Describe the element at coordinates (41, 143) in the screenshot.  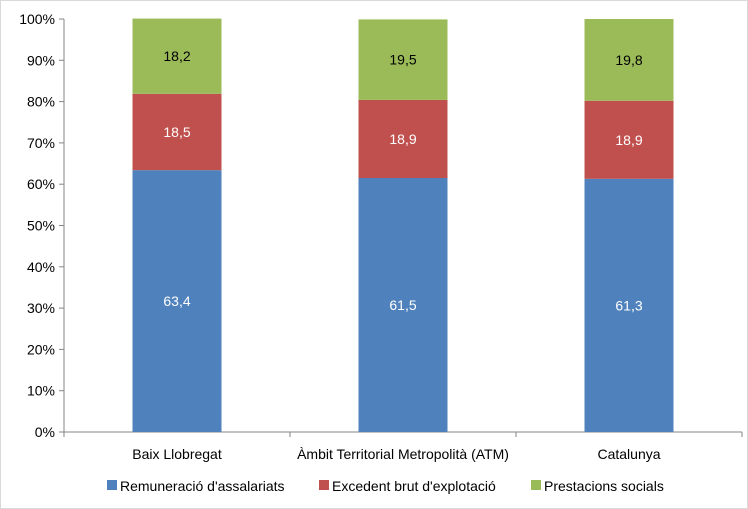
I see `y-tick-label: 70%` at that location.